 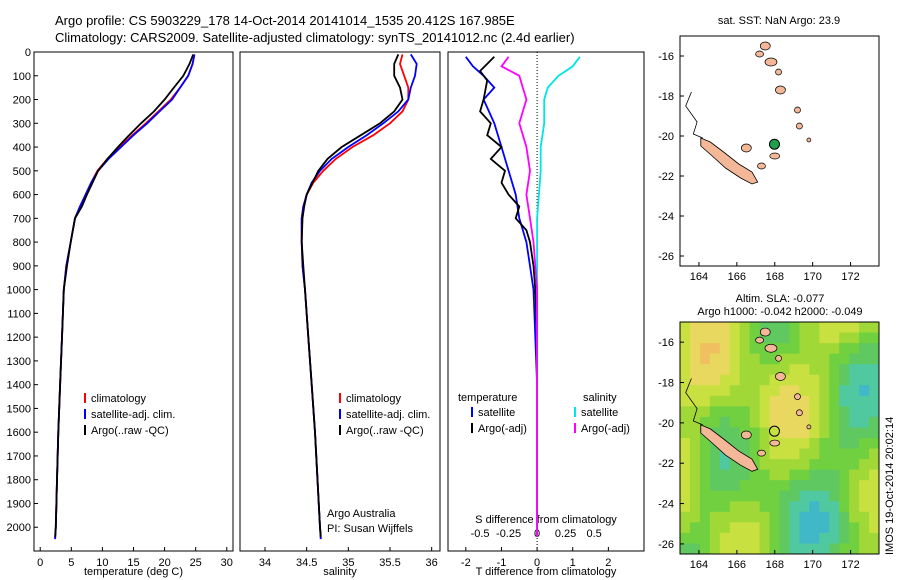 What do you see at coordinates (348, 563) in the screenshot?
I see `x-tick-label: 35` at bounding box center [348, 563].